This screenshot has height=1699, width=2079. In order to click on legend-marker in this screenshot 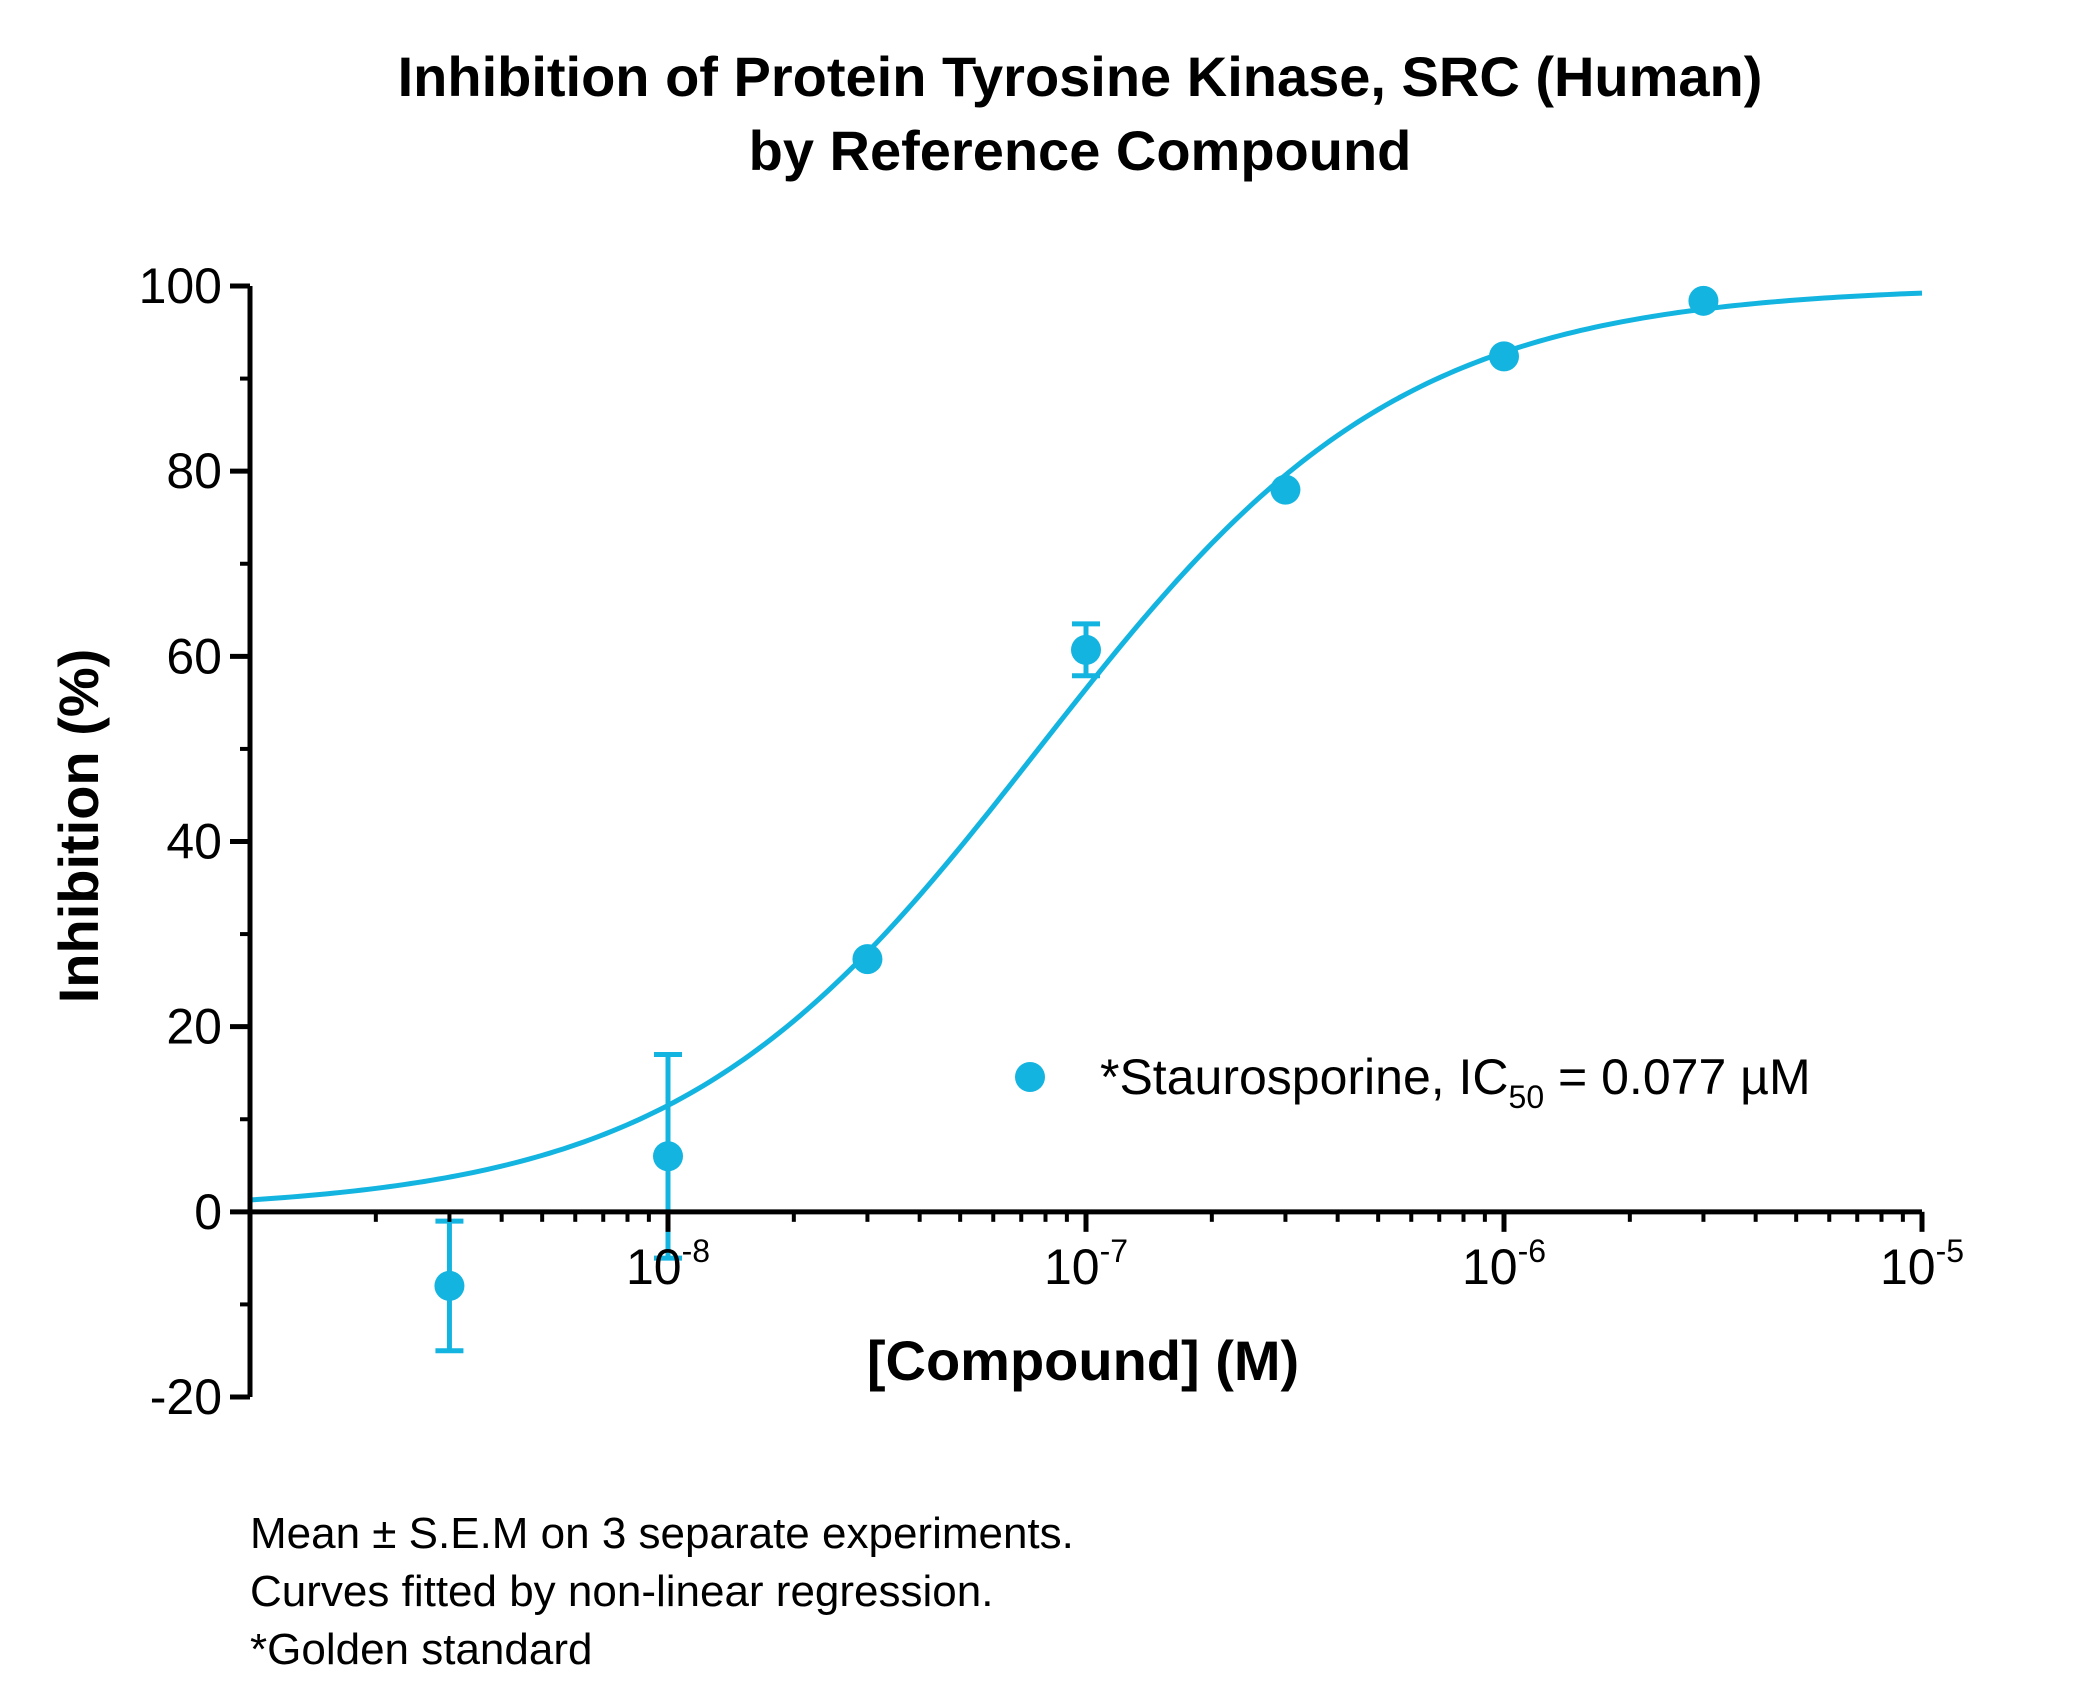, I will do `click(1030, 1077)`.